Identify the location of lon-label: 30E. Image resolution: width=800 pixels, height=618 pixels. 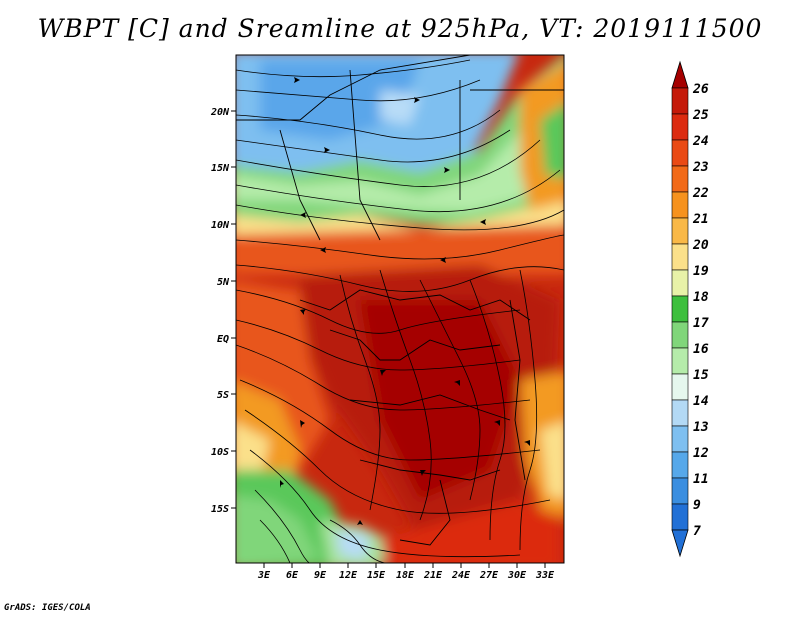
(517, 575).